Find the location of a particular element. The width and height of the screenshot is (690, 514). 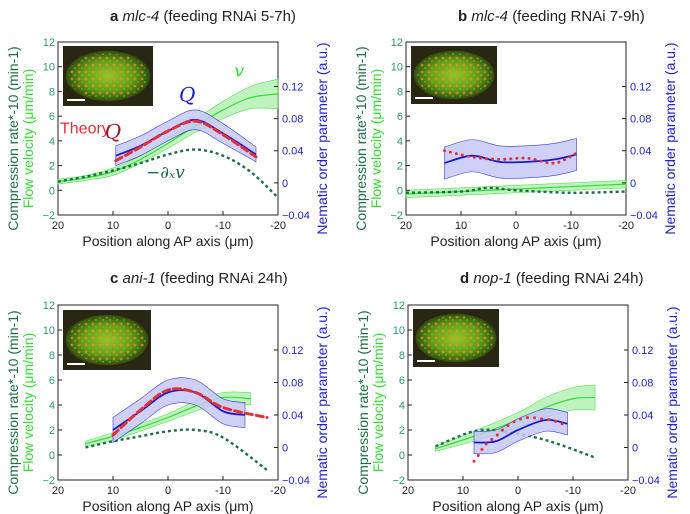

panel-letter: c is located at coordinates (114, 278).